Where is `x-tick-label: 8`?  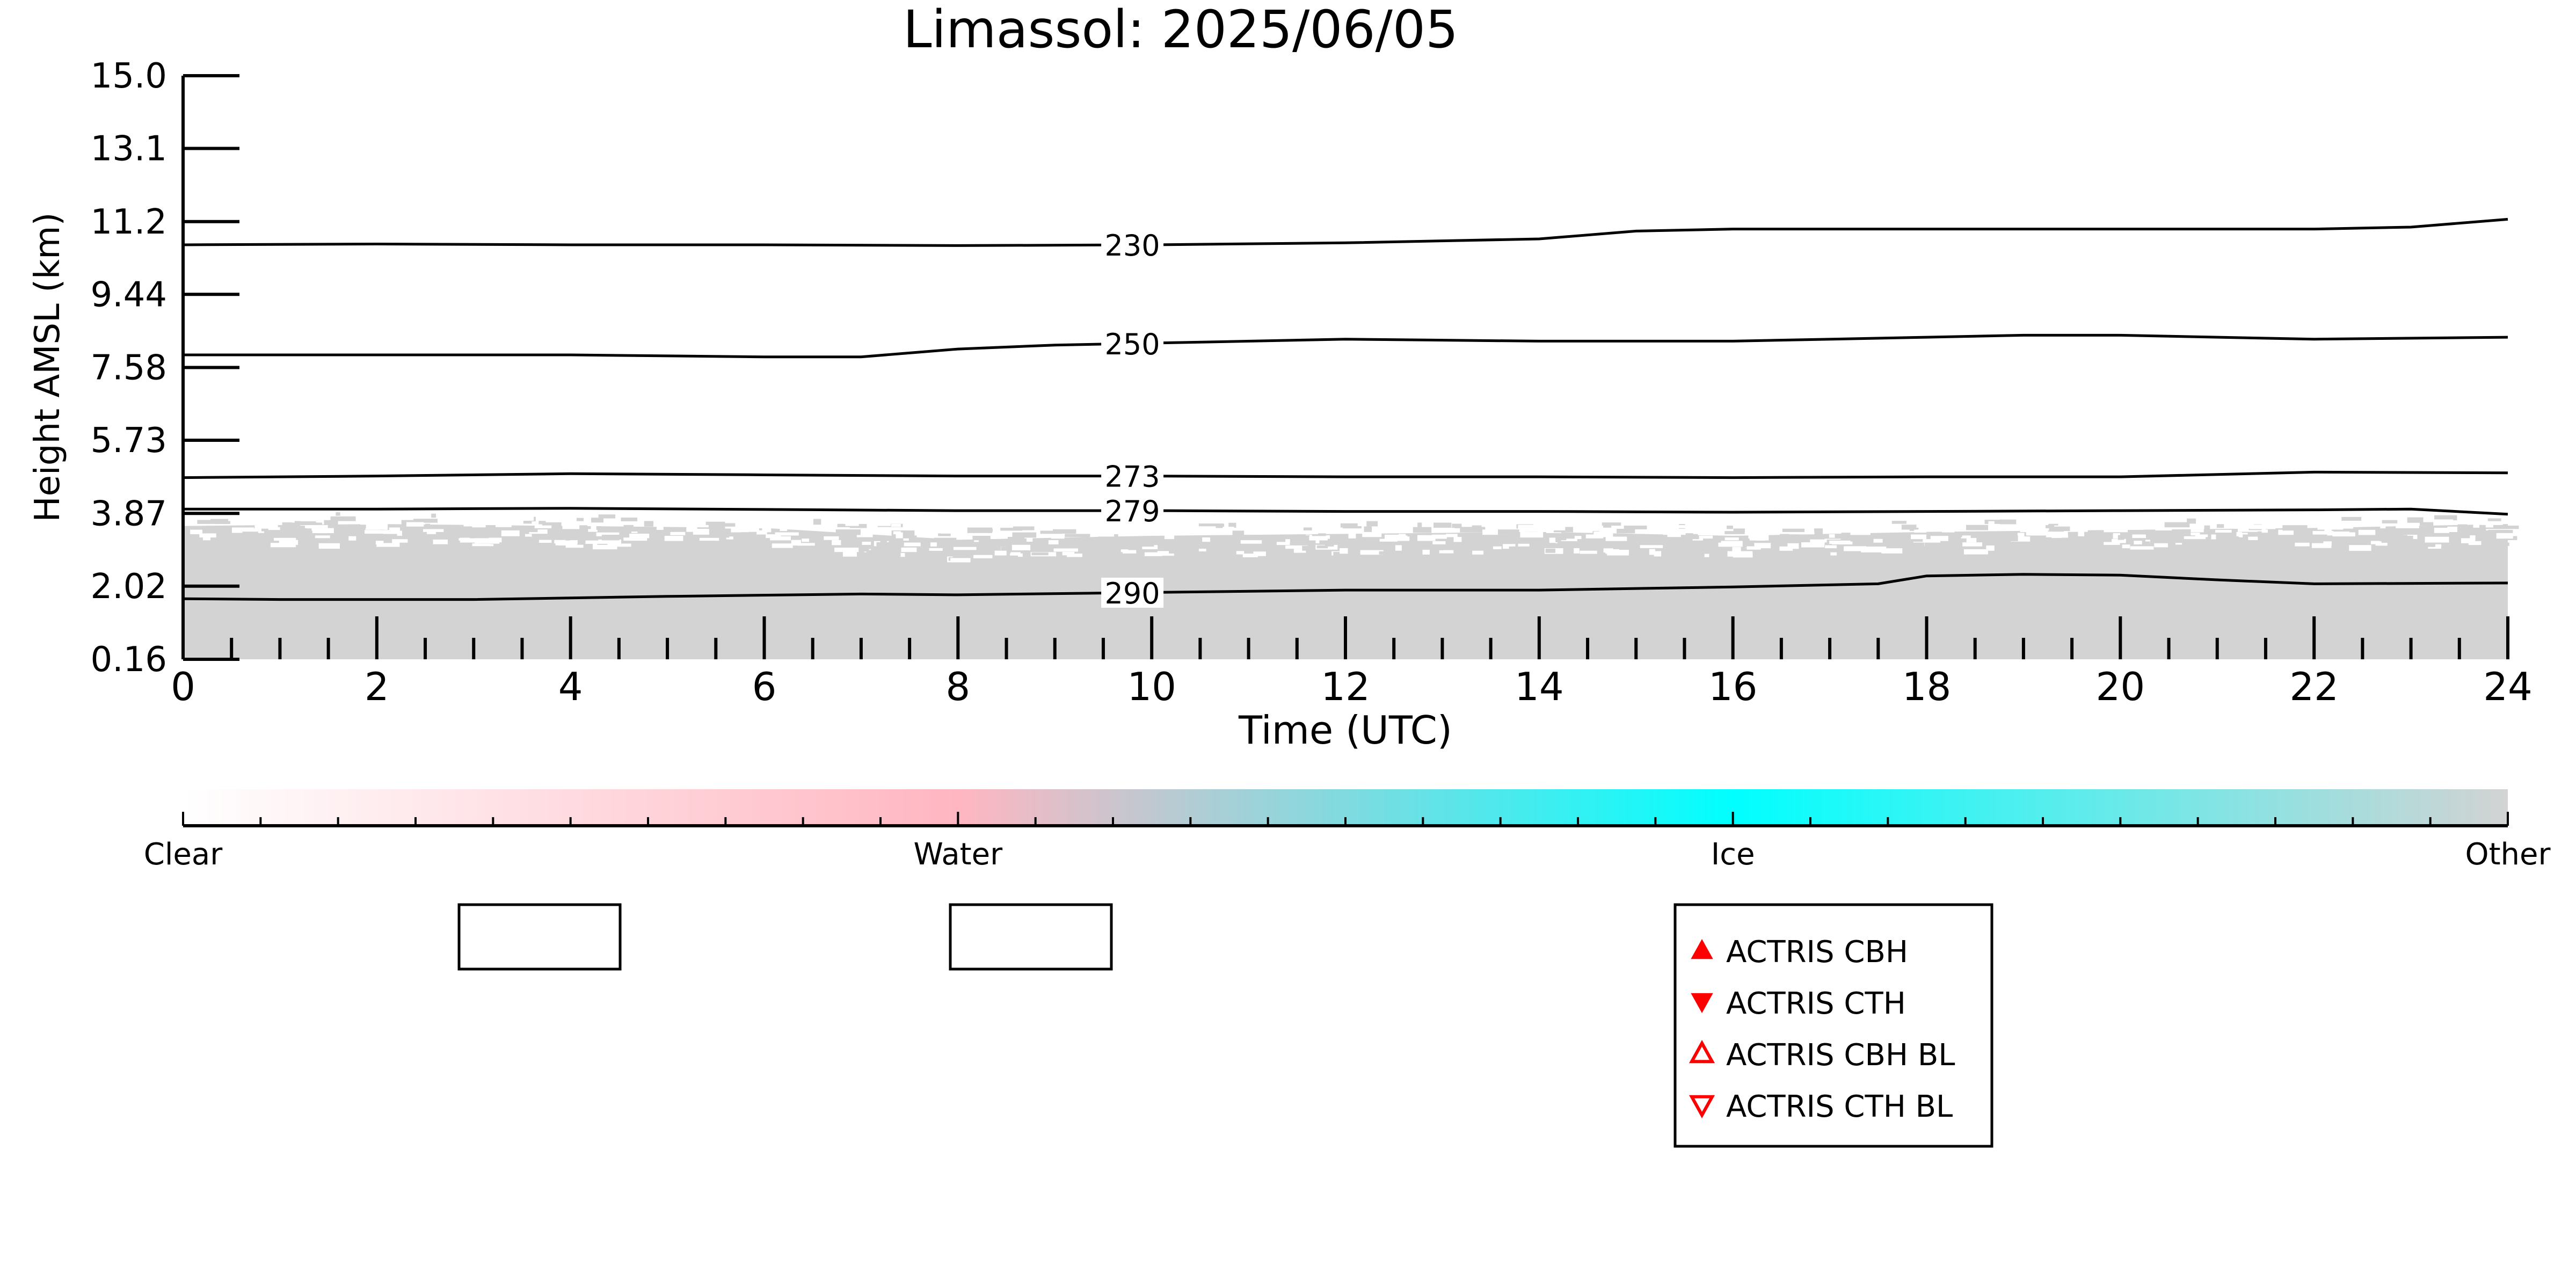
x-tick-label: 8 is located at coordinates (957, 686).